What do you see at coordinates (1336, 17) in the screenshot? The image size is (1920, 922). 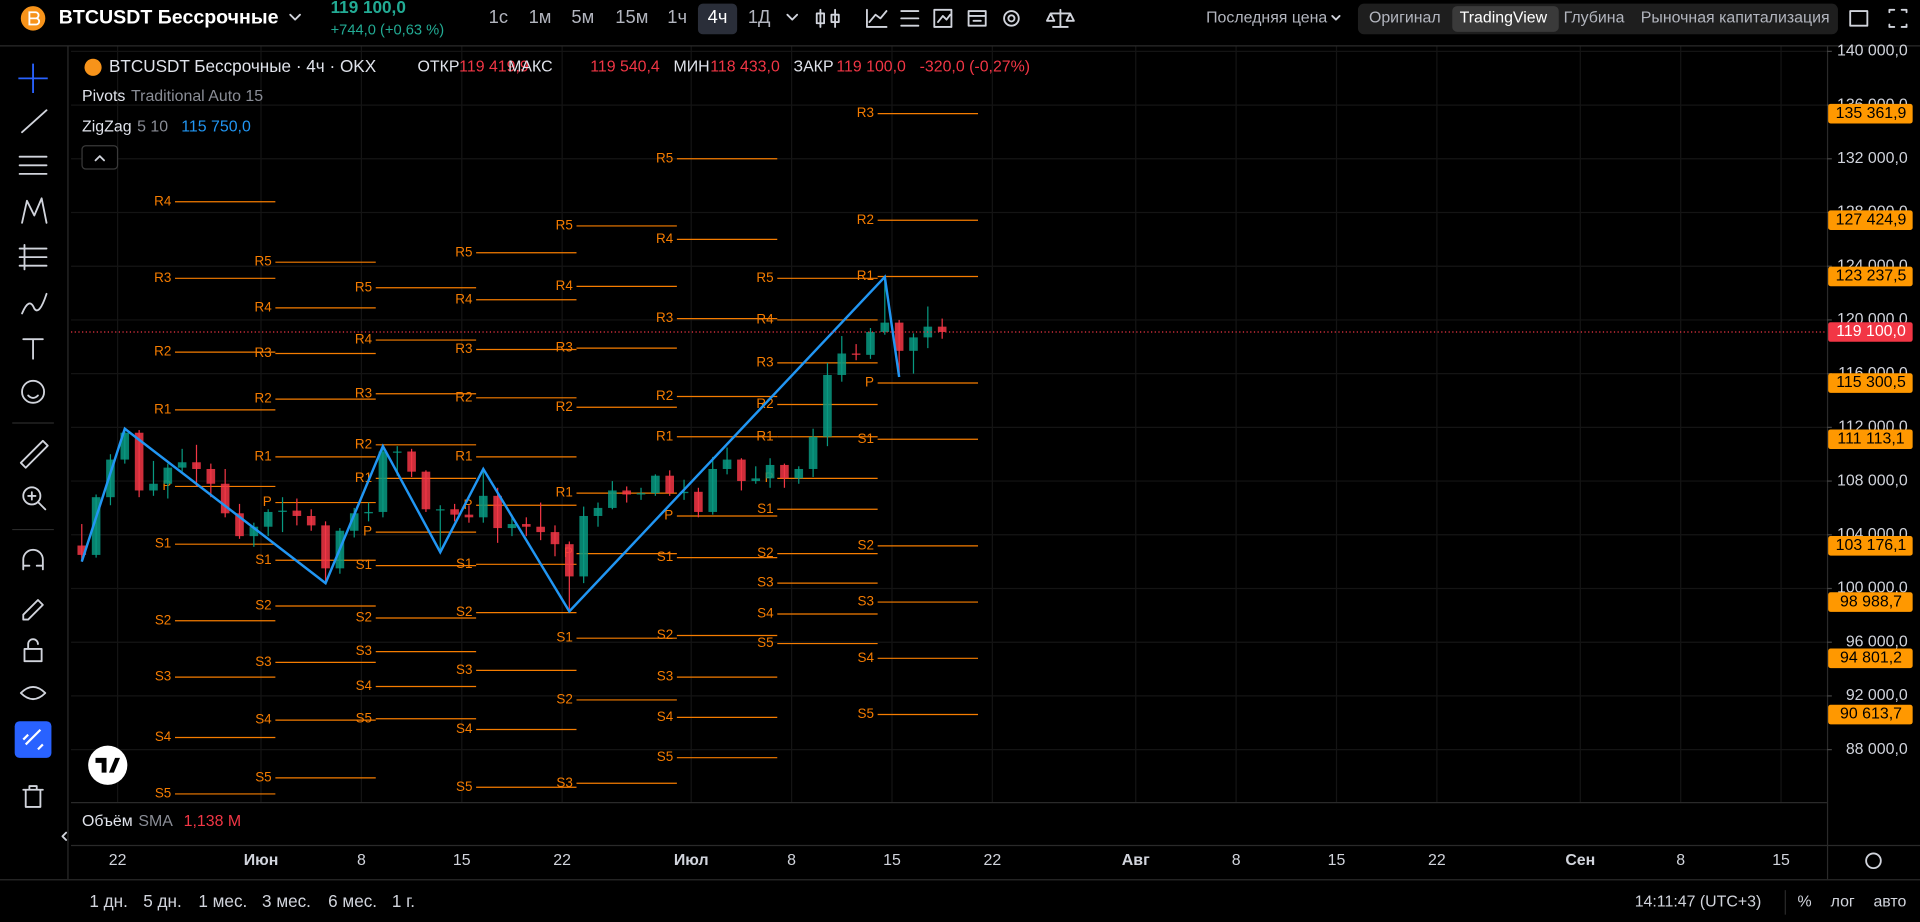 I see `price-source-chevron` at bounding box center [1336, 17].